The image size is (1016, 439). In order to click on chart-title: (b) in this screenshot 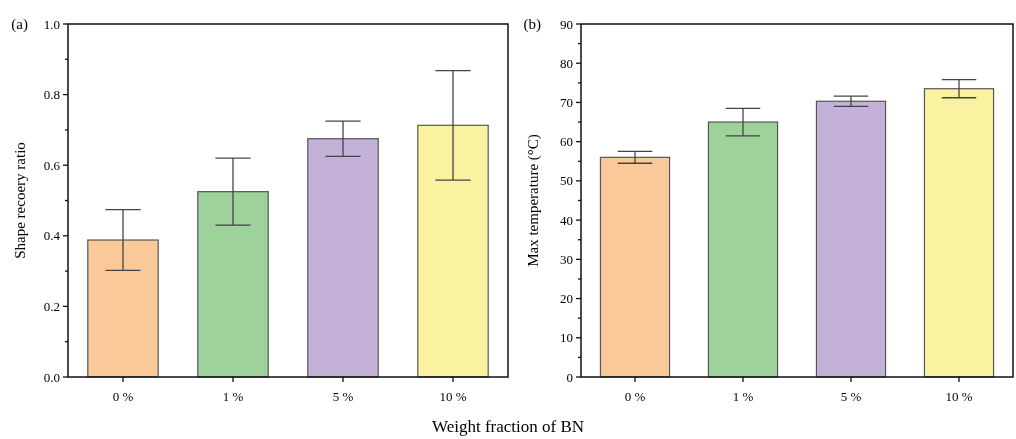, I will do `click(532, 24)`.